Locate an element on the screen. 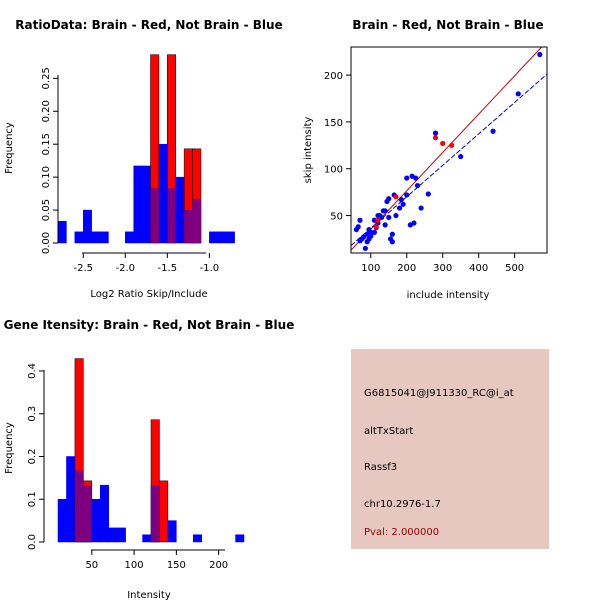 This screenshot has height=600, width=600. y-tick-label: 0.15 is located at coordinates (46, 144).